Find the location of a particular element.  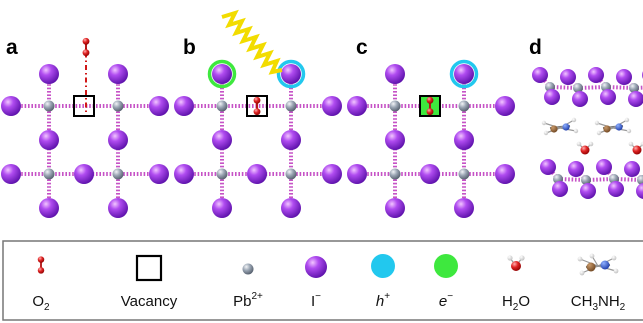

panel-c-lattice is located at coordinates (431, 138).